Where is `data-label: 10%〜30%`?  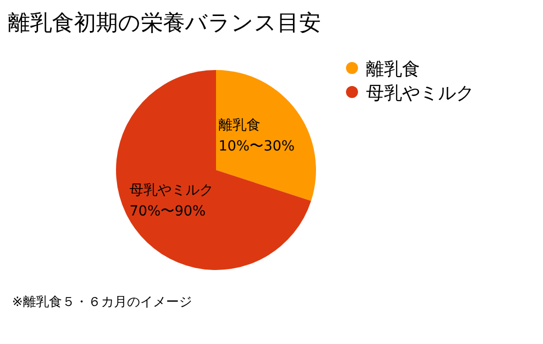 data-label: 10%〜30% is located at coordinates (256, 146).